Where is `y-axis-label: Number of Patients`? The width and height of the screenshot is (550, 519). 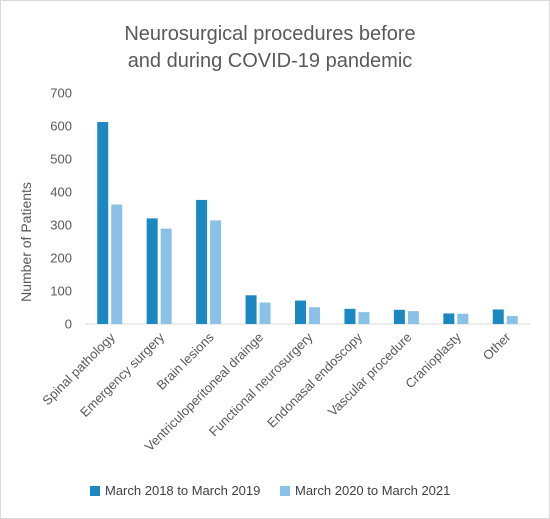
y-axis-label: Number of Patients is located at coordinates (26, 242).